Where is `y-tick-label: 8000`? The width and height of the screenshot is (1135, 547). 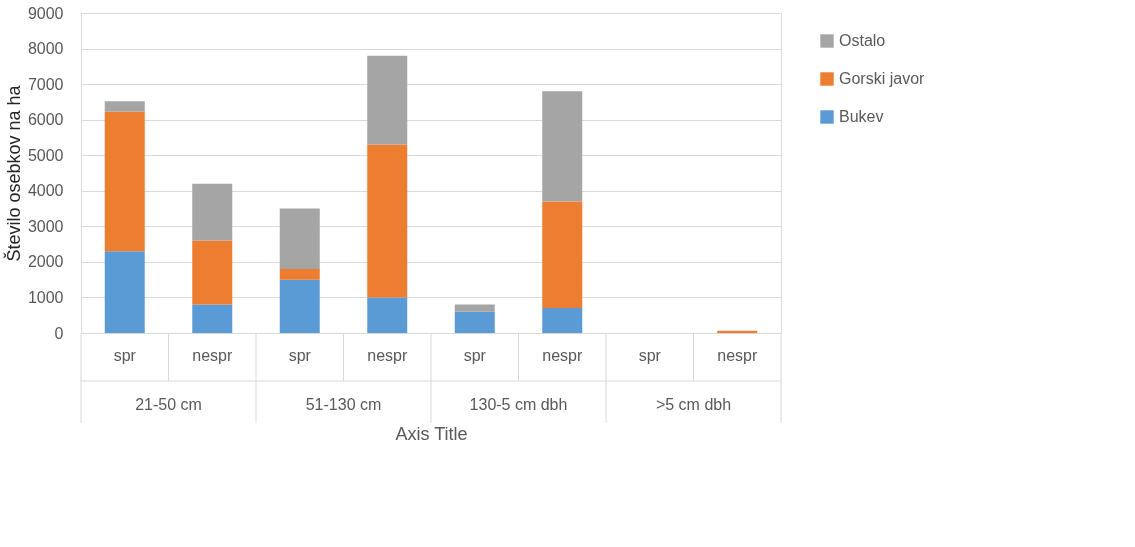
y-tick-label: 8000 is located at coordinates (45, 49).